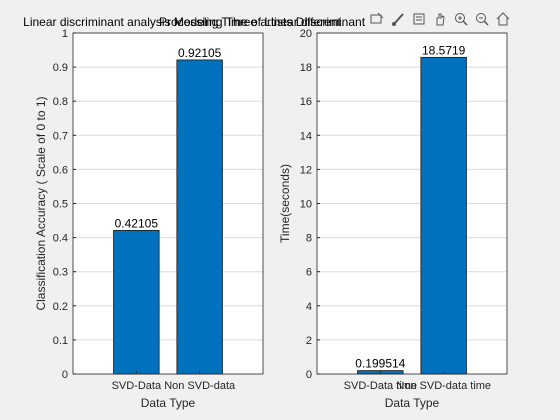  I want to click on y-tick-label: 10, so click(306, 205).